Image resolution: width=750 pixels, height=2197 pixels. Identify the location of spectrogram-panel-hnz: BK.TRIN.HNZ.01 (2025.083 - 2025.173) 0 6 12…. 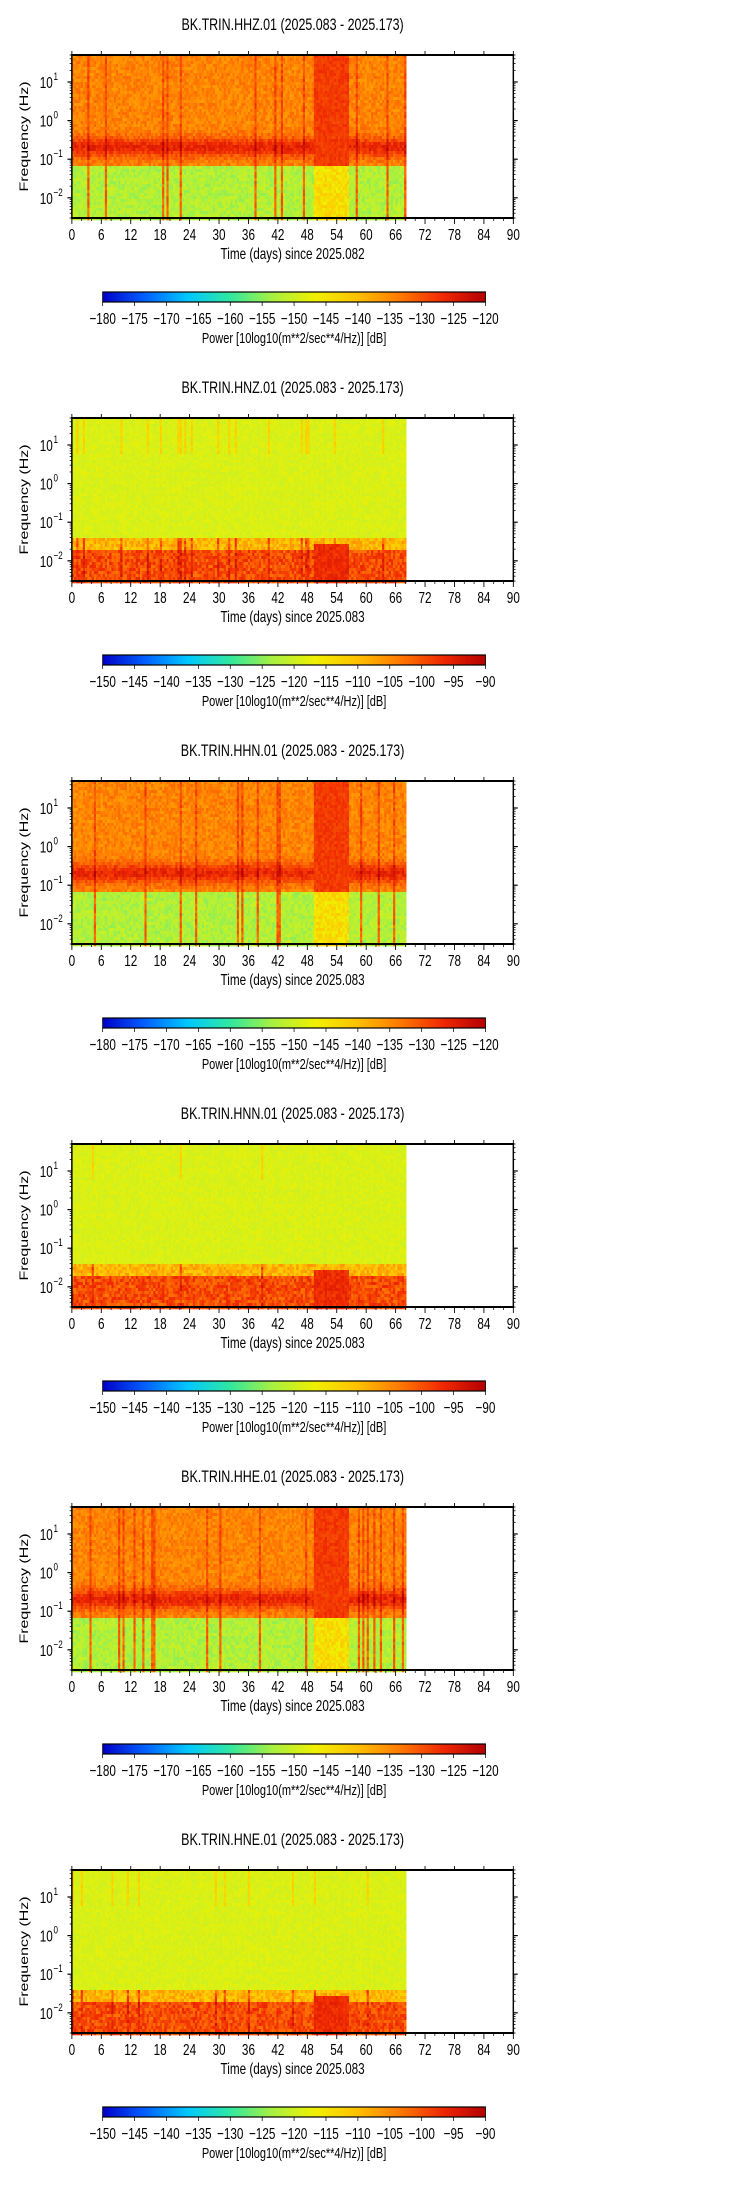
(275, 540).